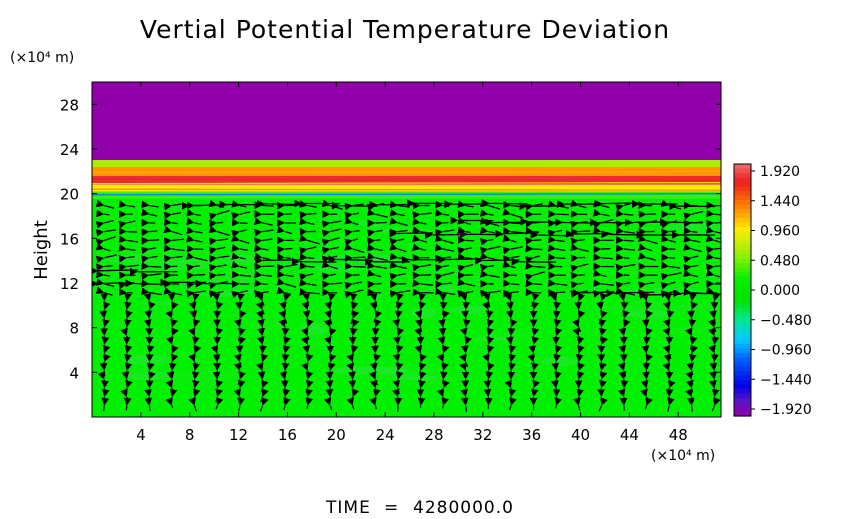  I want to click on y-tick-label: 4, so click(74, 373).